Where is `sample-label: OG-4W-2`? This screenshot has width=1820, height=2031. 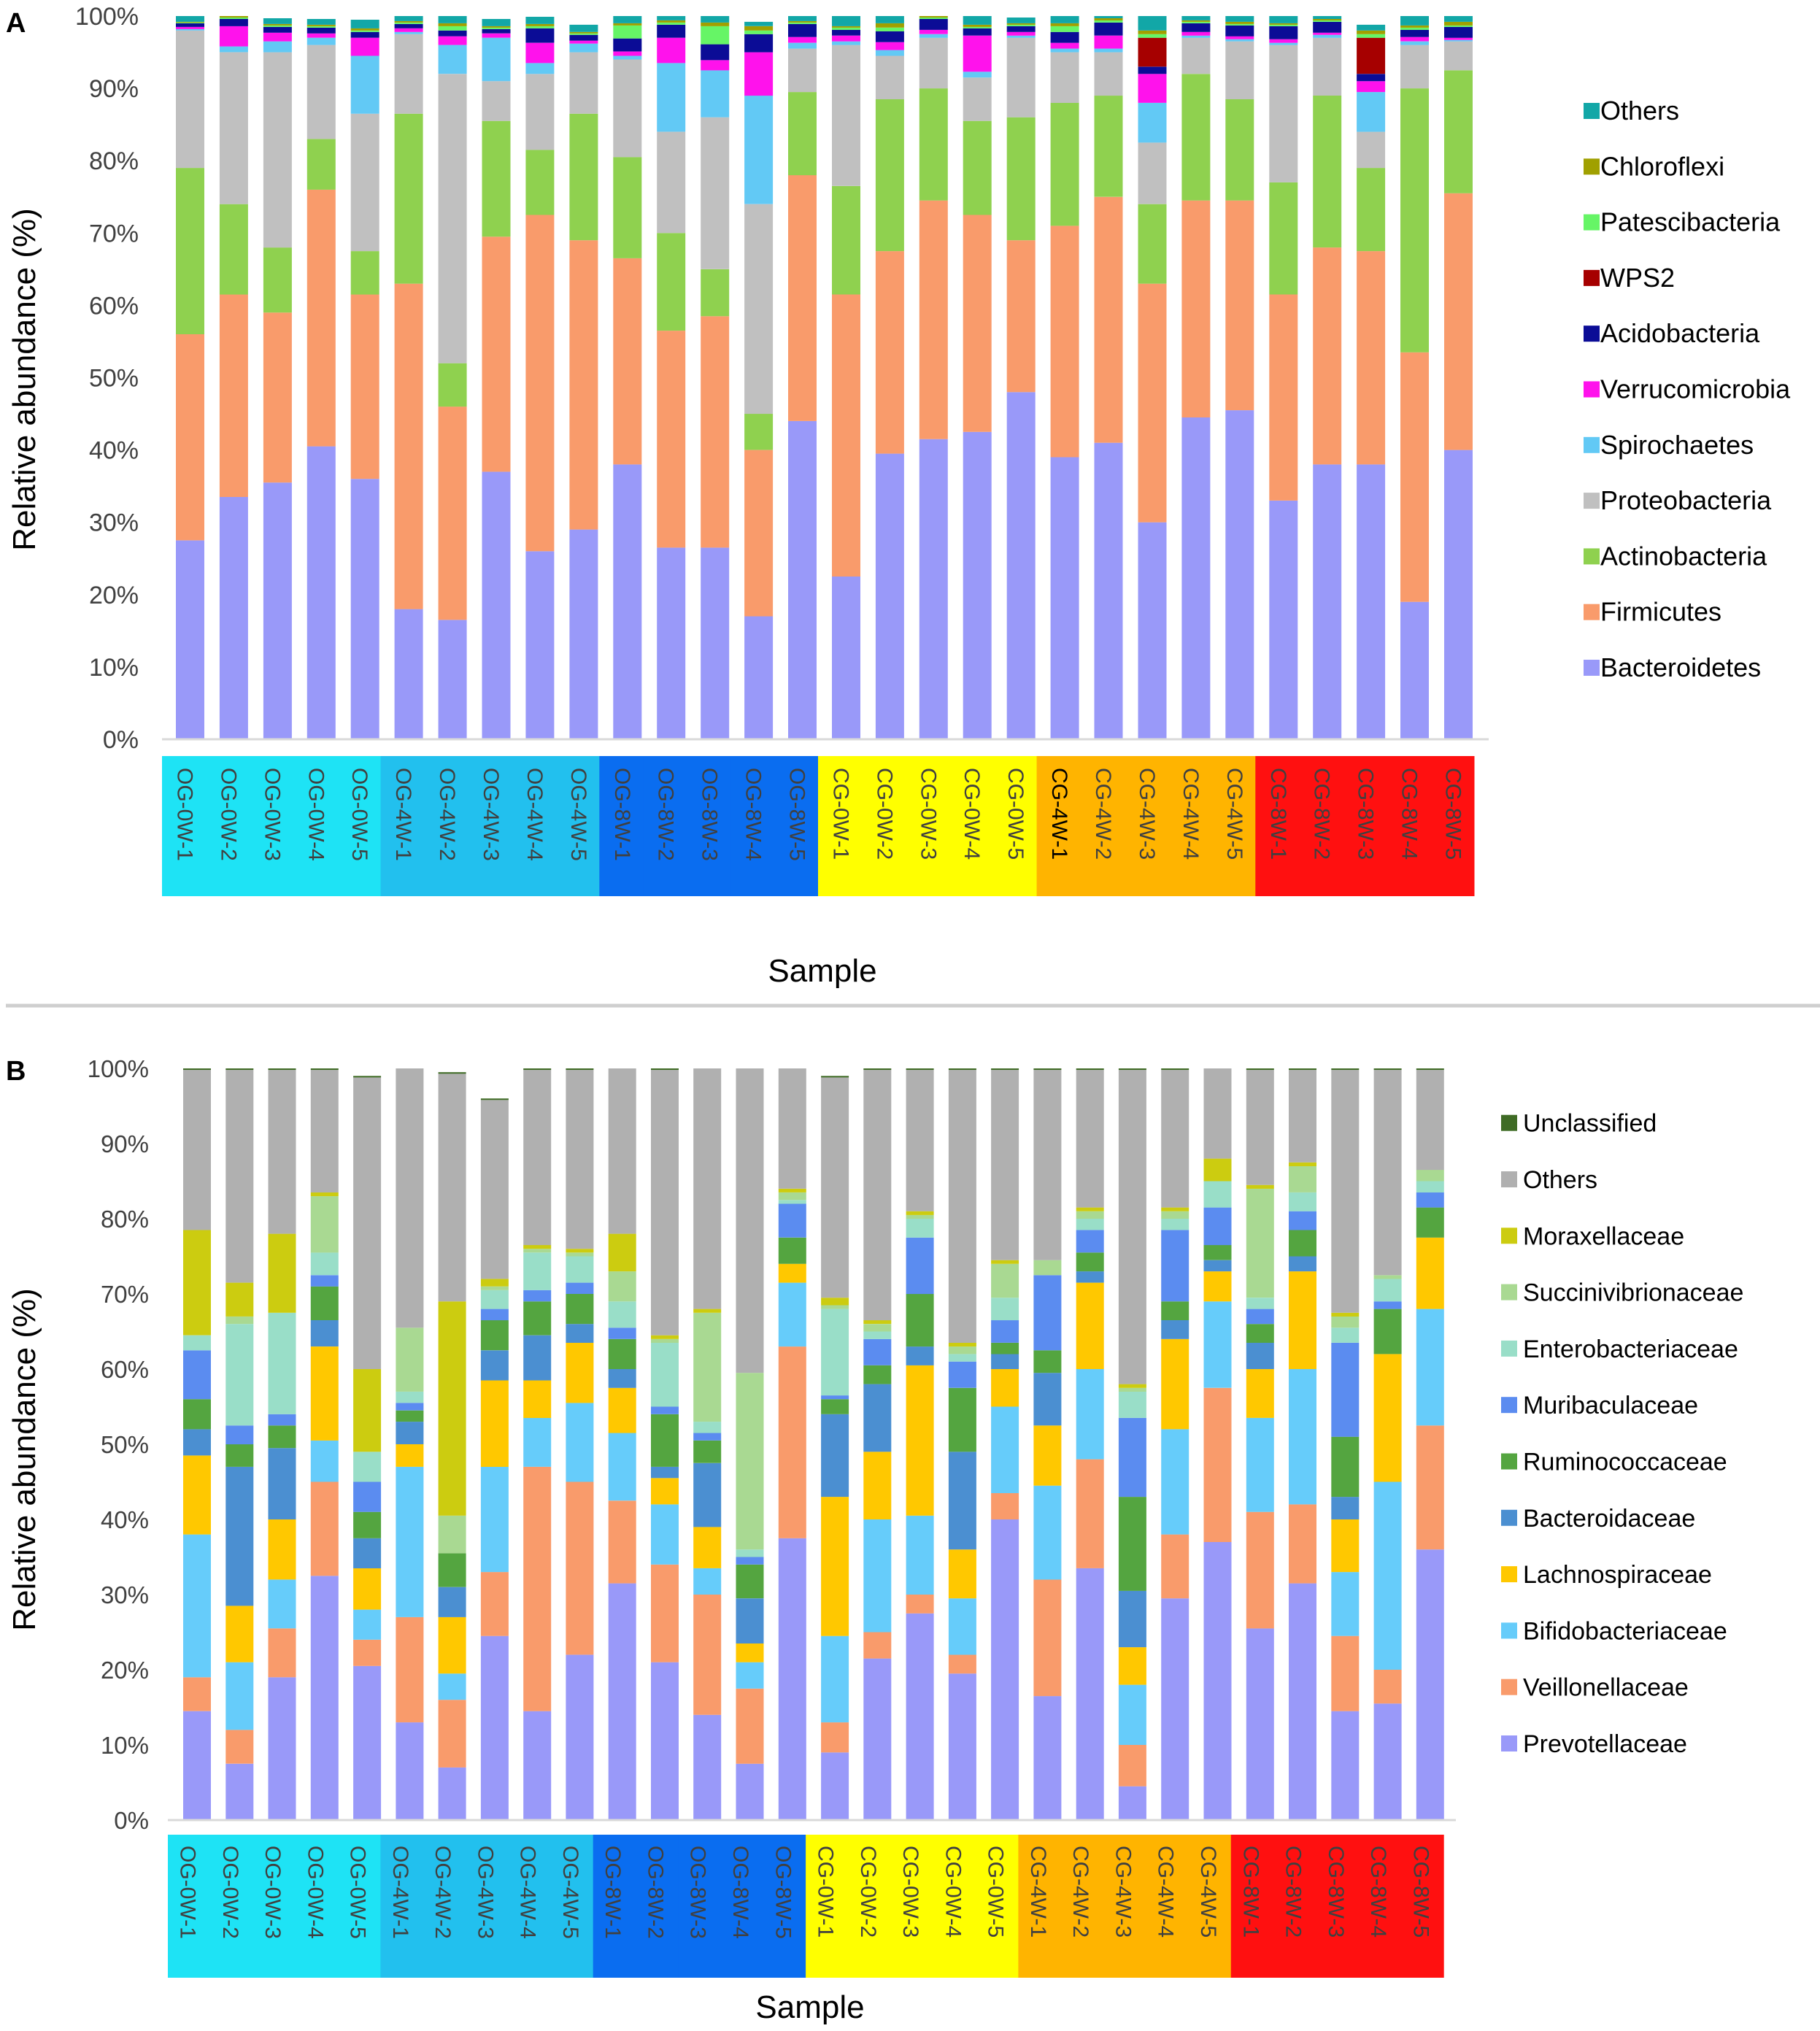 sample-label: OG-4W-2 is located at coordinates (447, 815).